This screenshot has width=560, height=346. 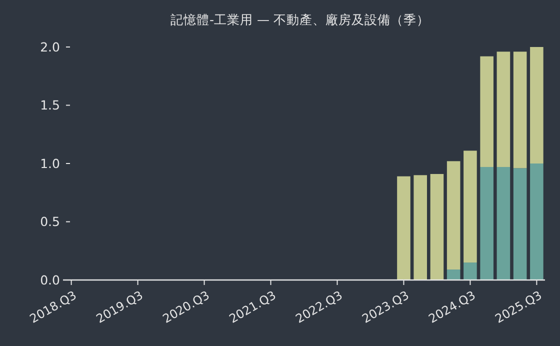 What do you see at coordinates (50, 46) in the screenshot?
I see `y-tick-label: 2.0` at bounding box center [50, 46].